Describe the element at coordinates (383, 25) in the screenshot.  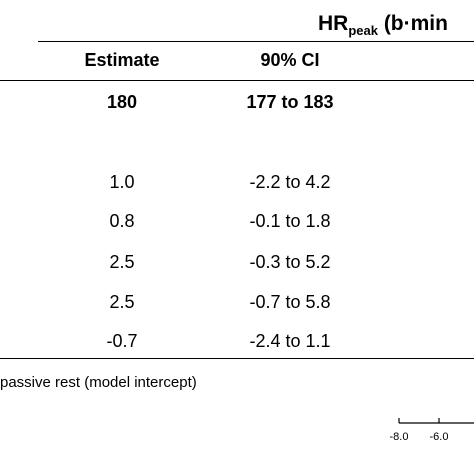
I see `hr-peak-header: HRpeak (b·min` at that location.